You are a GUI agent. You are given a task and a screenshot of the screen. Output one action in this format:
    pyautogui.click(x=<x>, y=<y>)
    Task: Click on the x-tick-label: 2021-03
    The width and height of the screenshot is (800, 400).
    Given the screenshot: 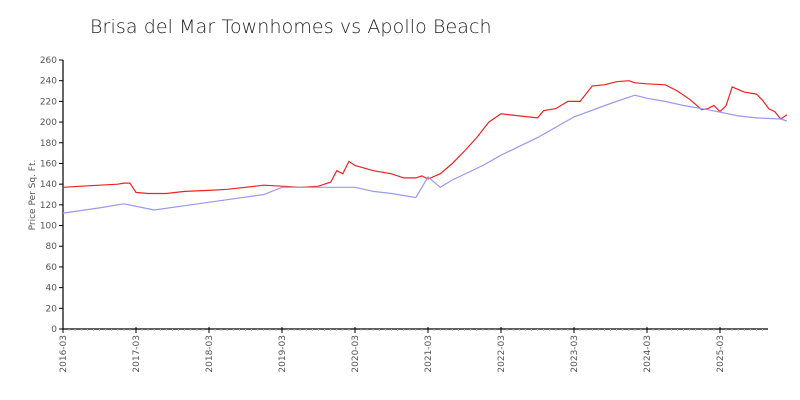 What is the action you would take?
    pyautogui.click(x=429, y=354)
    